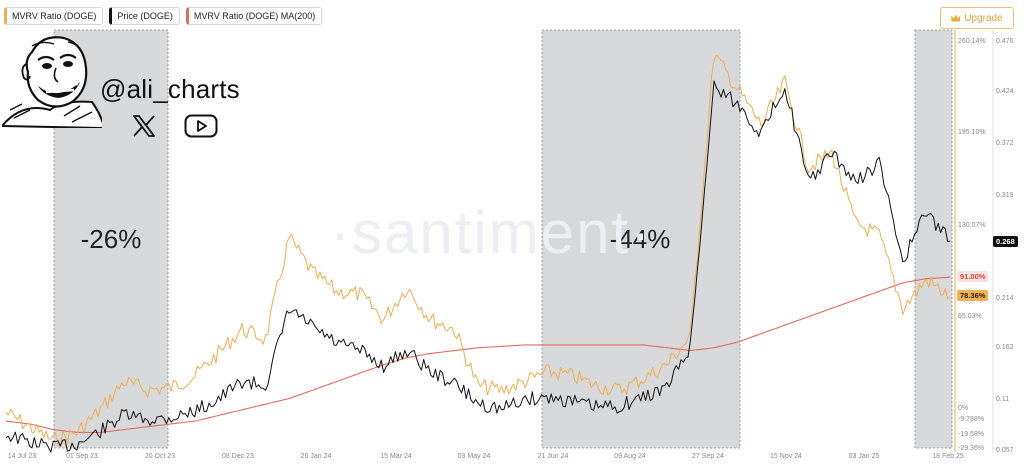  Describe the element at coordinates (201, 126) in the screenshot. I see `youtube-icon` at that location.